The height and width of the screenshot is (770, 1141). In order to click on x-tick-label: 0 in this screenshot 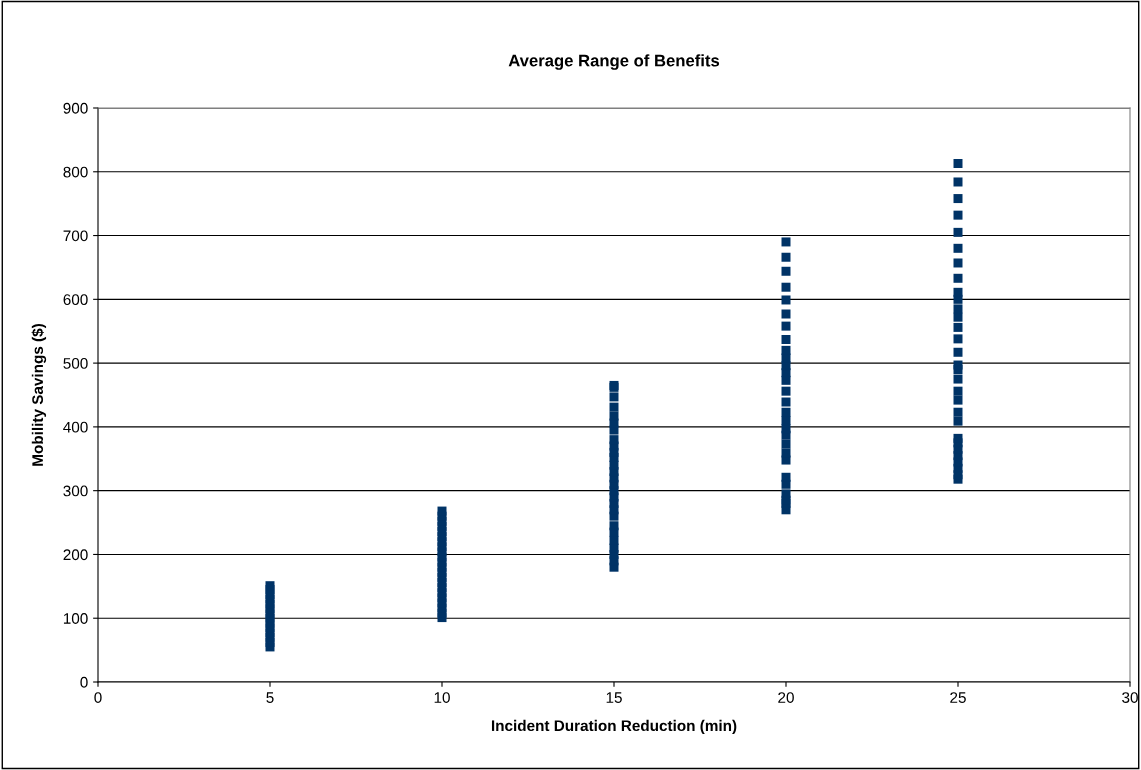, I will do `click(98, 697)`.